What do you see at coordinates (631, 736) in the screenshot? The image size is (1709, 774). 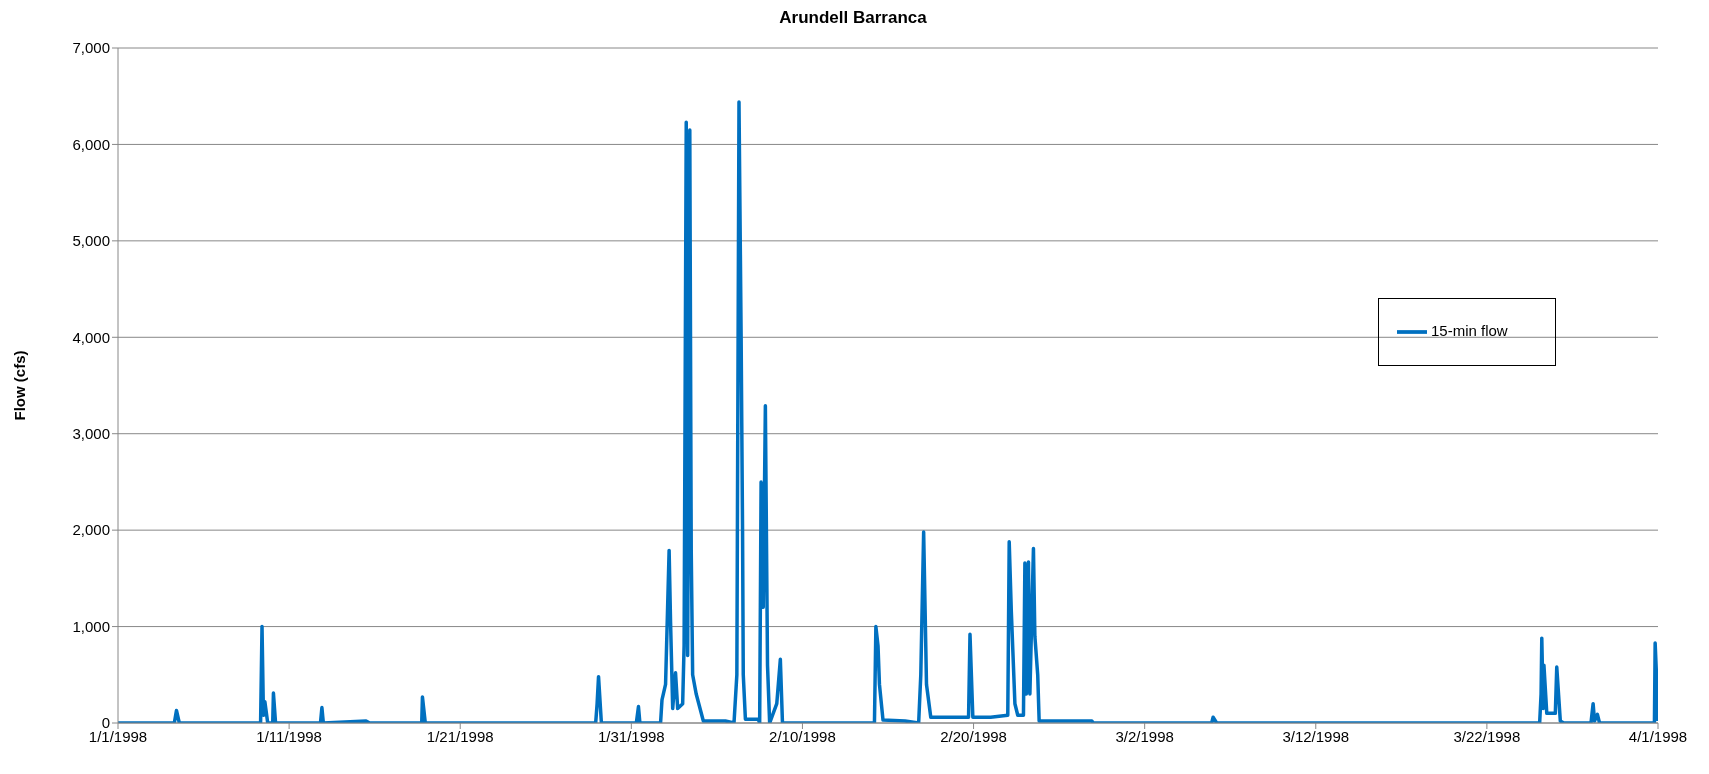 I see `x-tick-label: 1/31/1998` at bounding box center [631, 736].